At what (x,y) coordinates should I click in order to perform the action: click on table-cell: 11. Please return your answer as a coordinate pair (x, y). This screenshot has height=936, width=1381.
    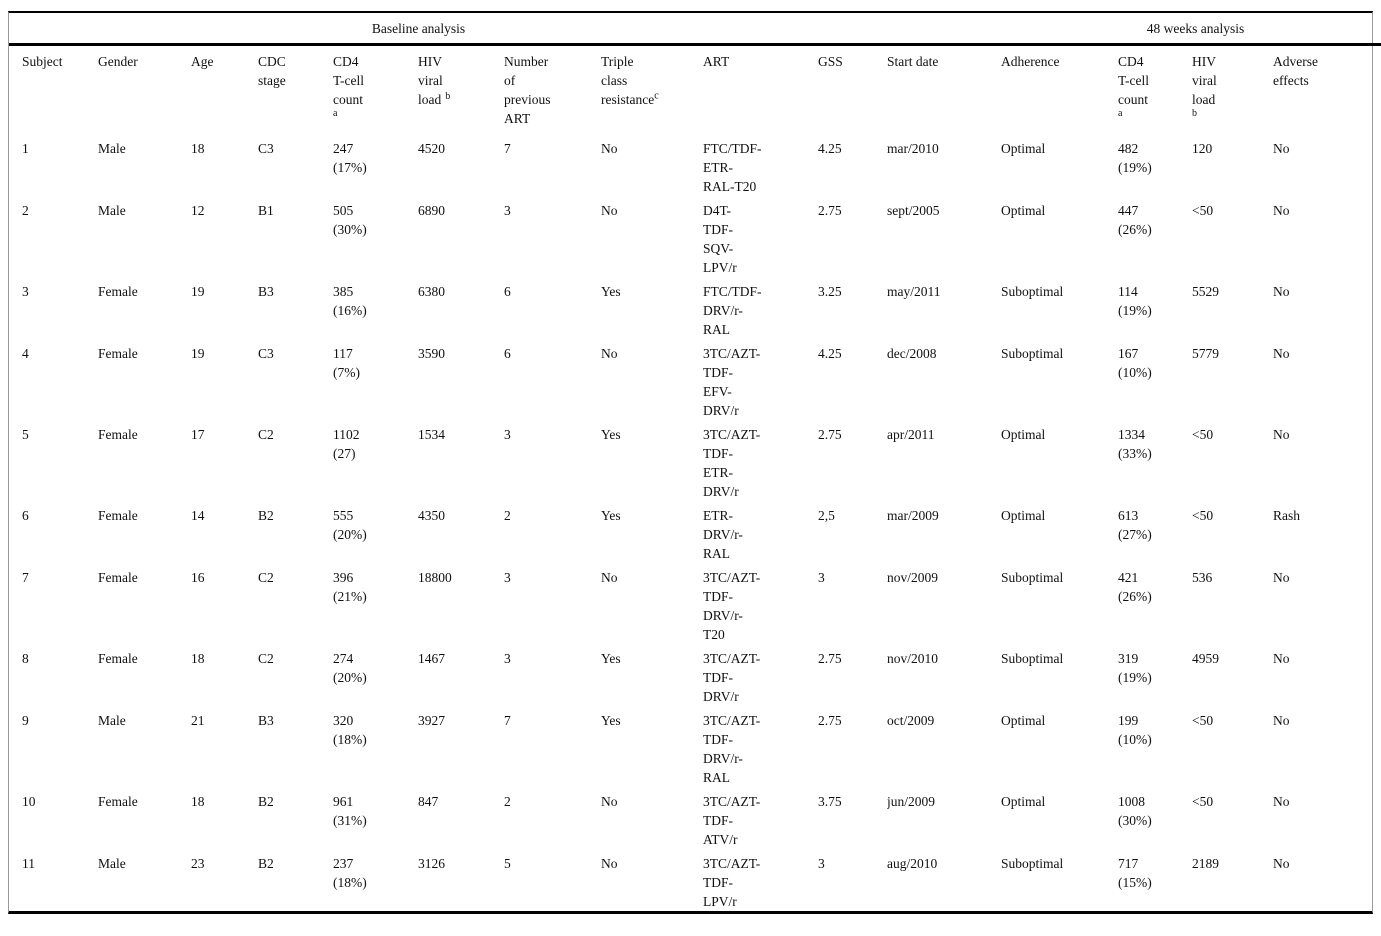
    Looking at the image, I should click on (28, 863).